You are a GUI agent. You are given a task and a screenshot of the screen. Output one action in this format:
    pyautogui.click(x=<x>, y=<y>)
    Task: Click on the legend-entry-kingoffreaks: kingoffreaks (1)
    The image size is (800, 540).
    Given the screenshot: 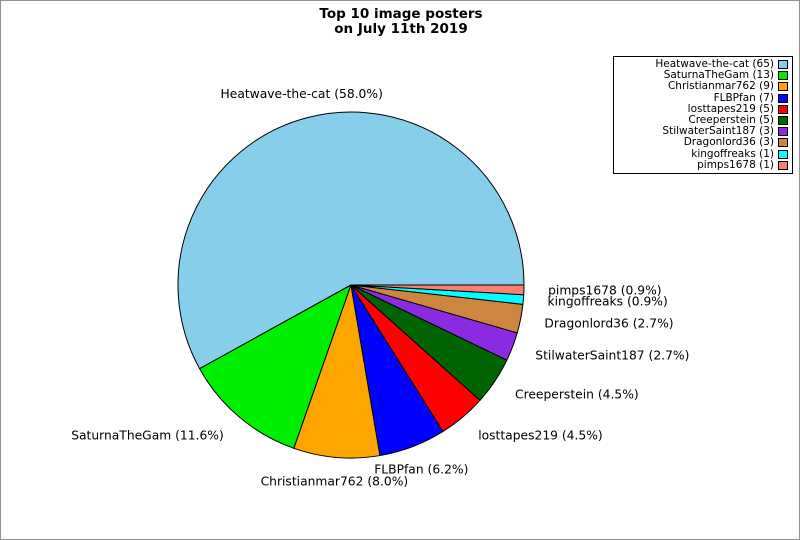 What is the action you would take?
    pyautogui.click(x=702, y=153)
    